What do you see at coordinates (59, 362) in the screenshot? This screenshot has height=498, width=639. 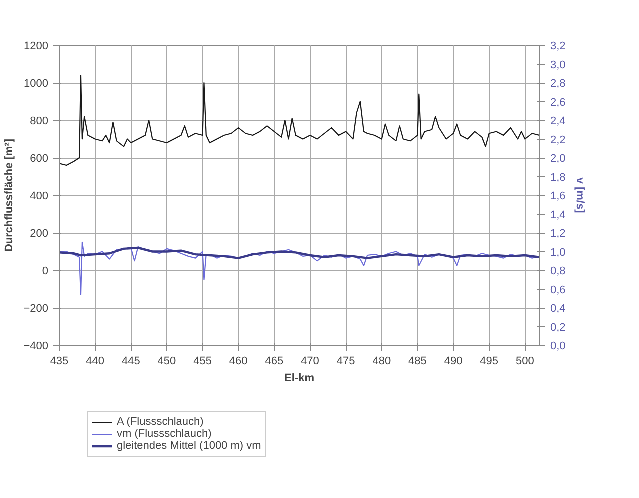 I see `x-tick-label: 435` at bounding box center [59, 362].